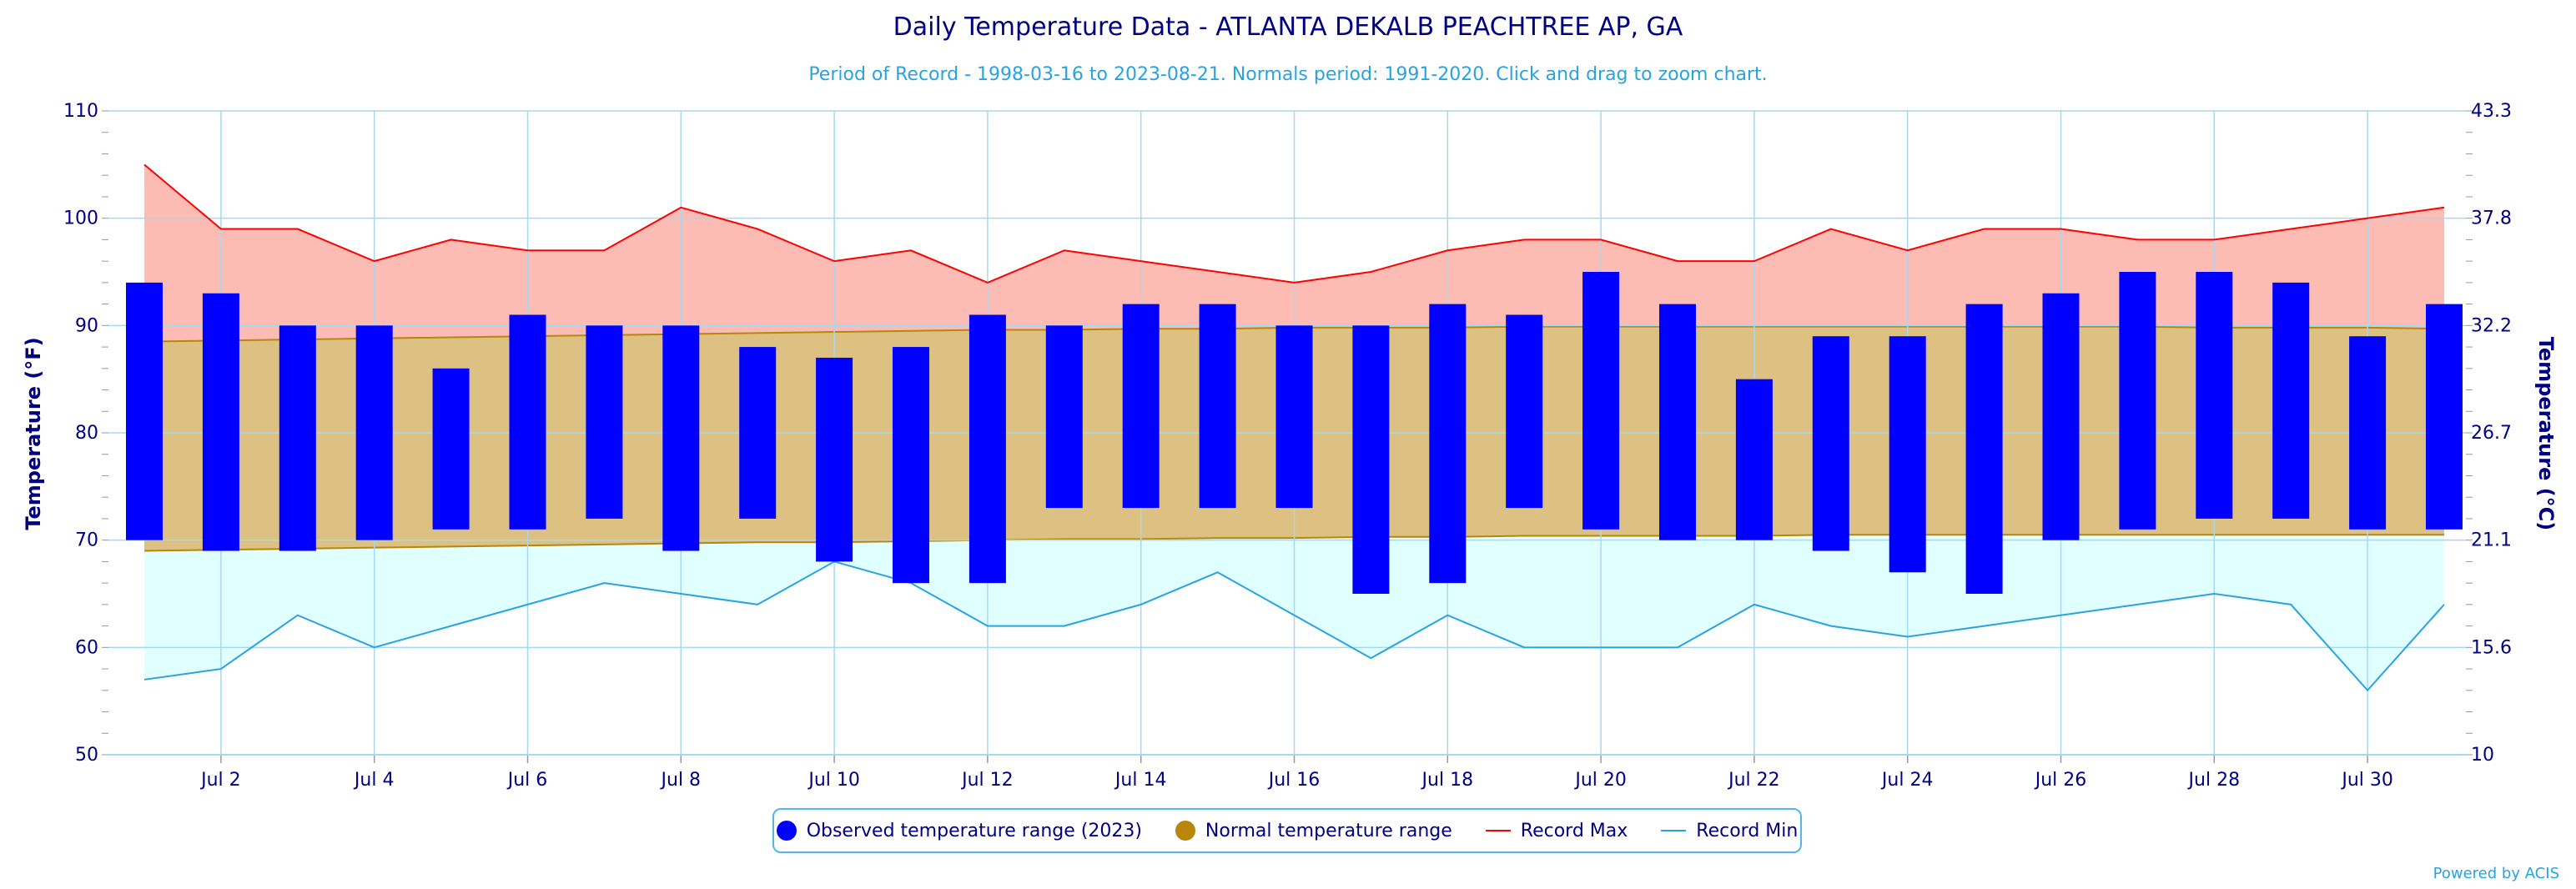 The height and width of the screenshot is (889, 2576). I want to click on y-tick-label: 80, so click(86, 433).